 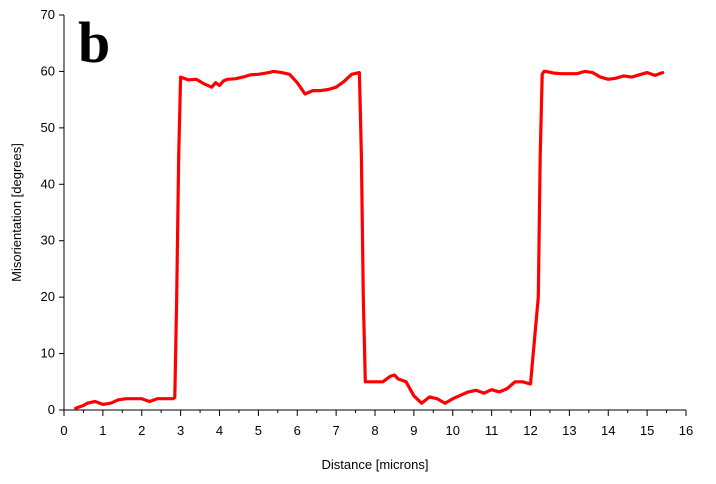 I want to click on x-tick-label: 0, so click(x=63, y=430).